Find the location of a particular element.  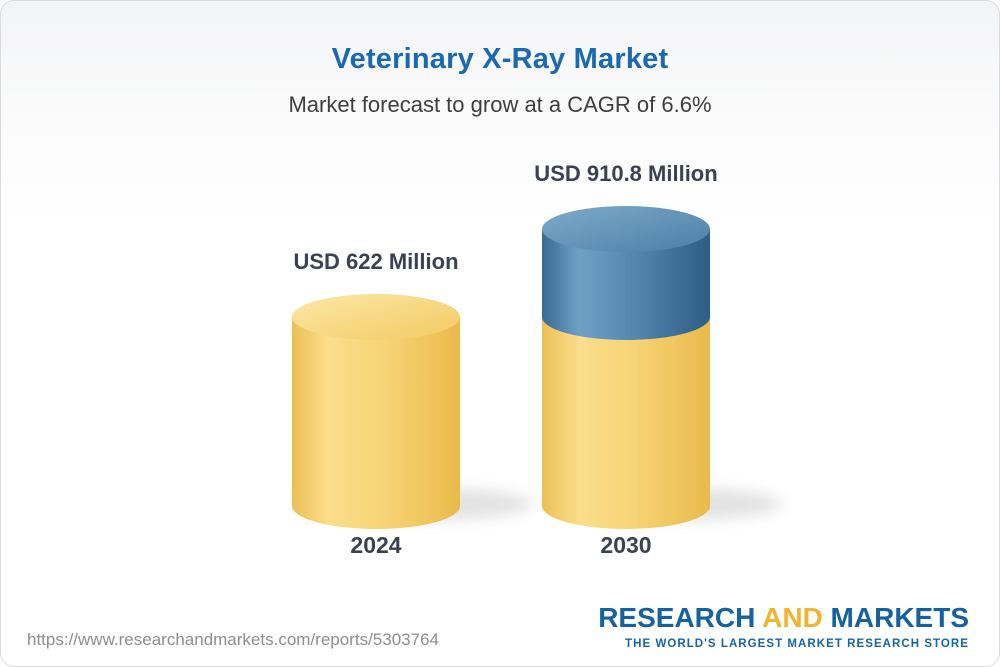

cylinder-body-yellow-2030 is located at coordinates (626, 423).